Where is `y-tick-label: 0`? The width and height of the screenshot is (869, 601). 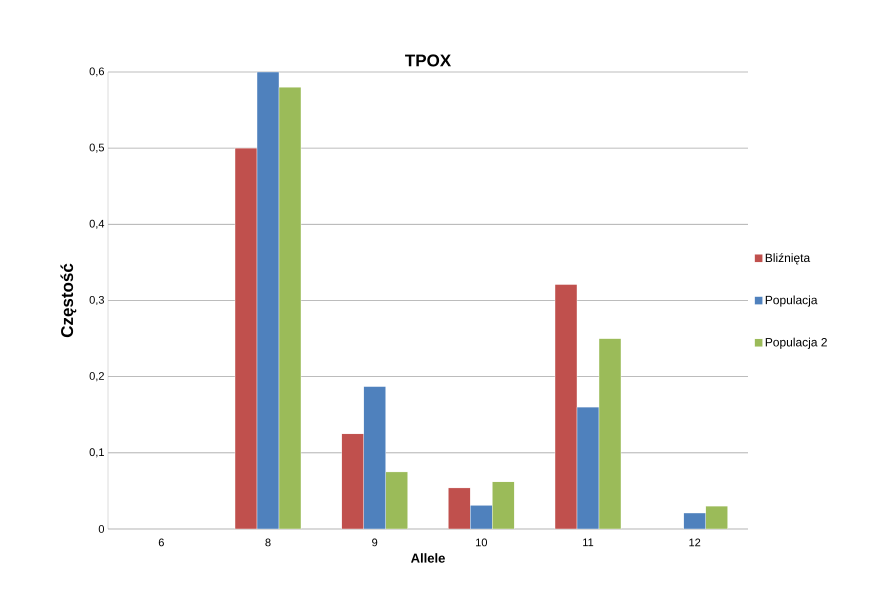
y-tick-label: 0 is located at coordinates (101, 529).